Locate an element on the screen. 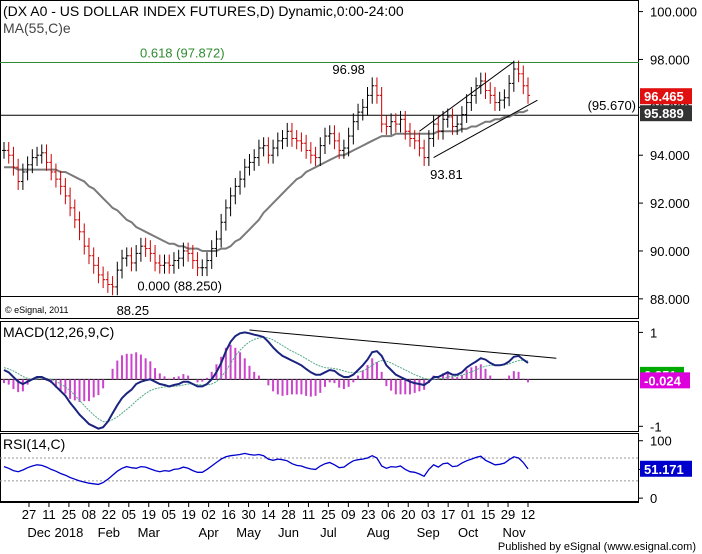 This screenshot has width=702, height=554. macd-line is located at coordinates (266, 380).